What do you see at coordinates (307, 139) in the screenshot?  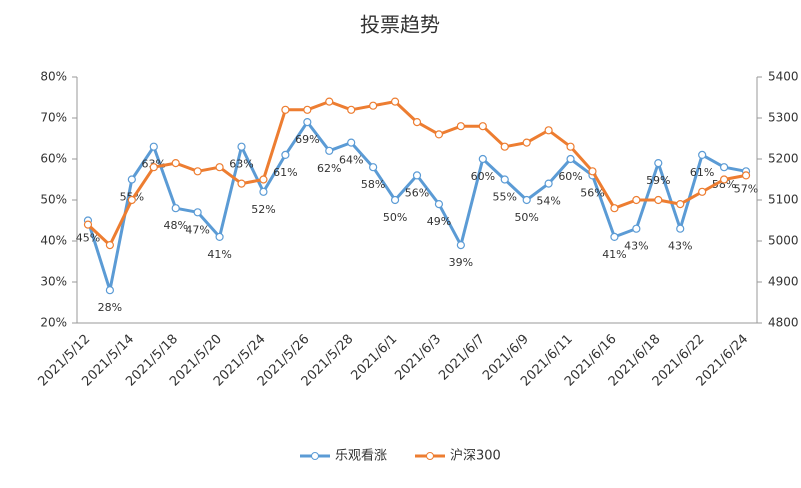 I see `data-label: 69%` at bounding box center [307, 139].